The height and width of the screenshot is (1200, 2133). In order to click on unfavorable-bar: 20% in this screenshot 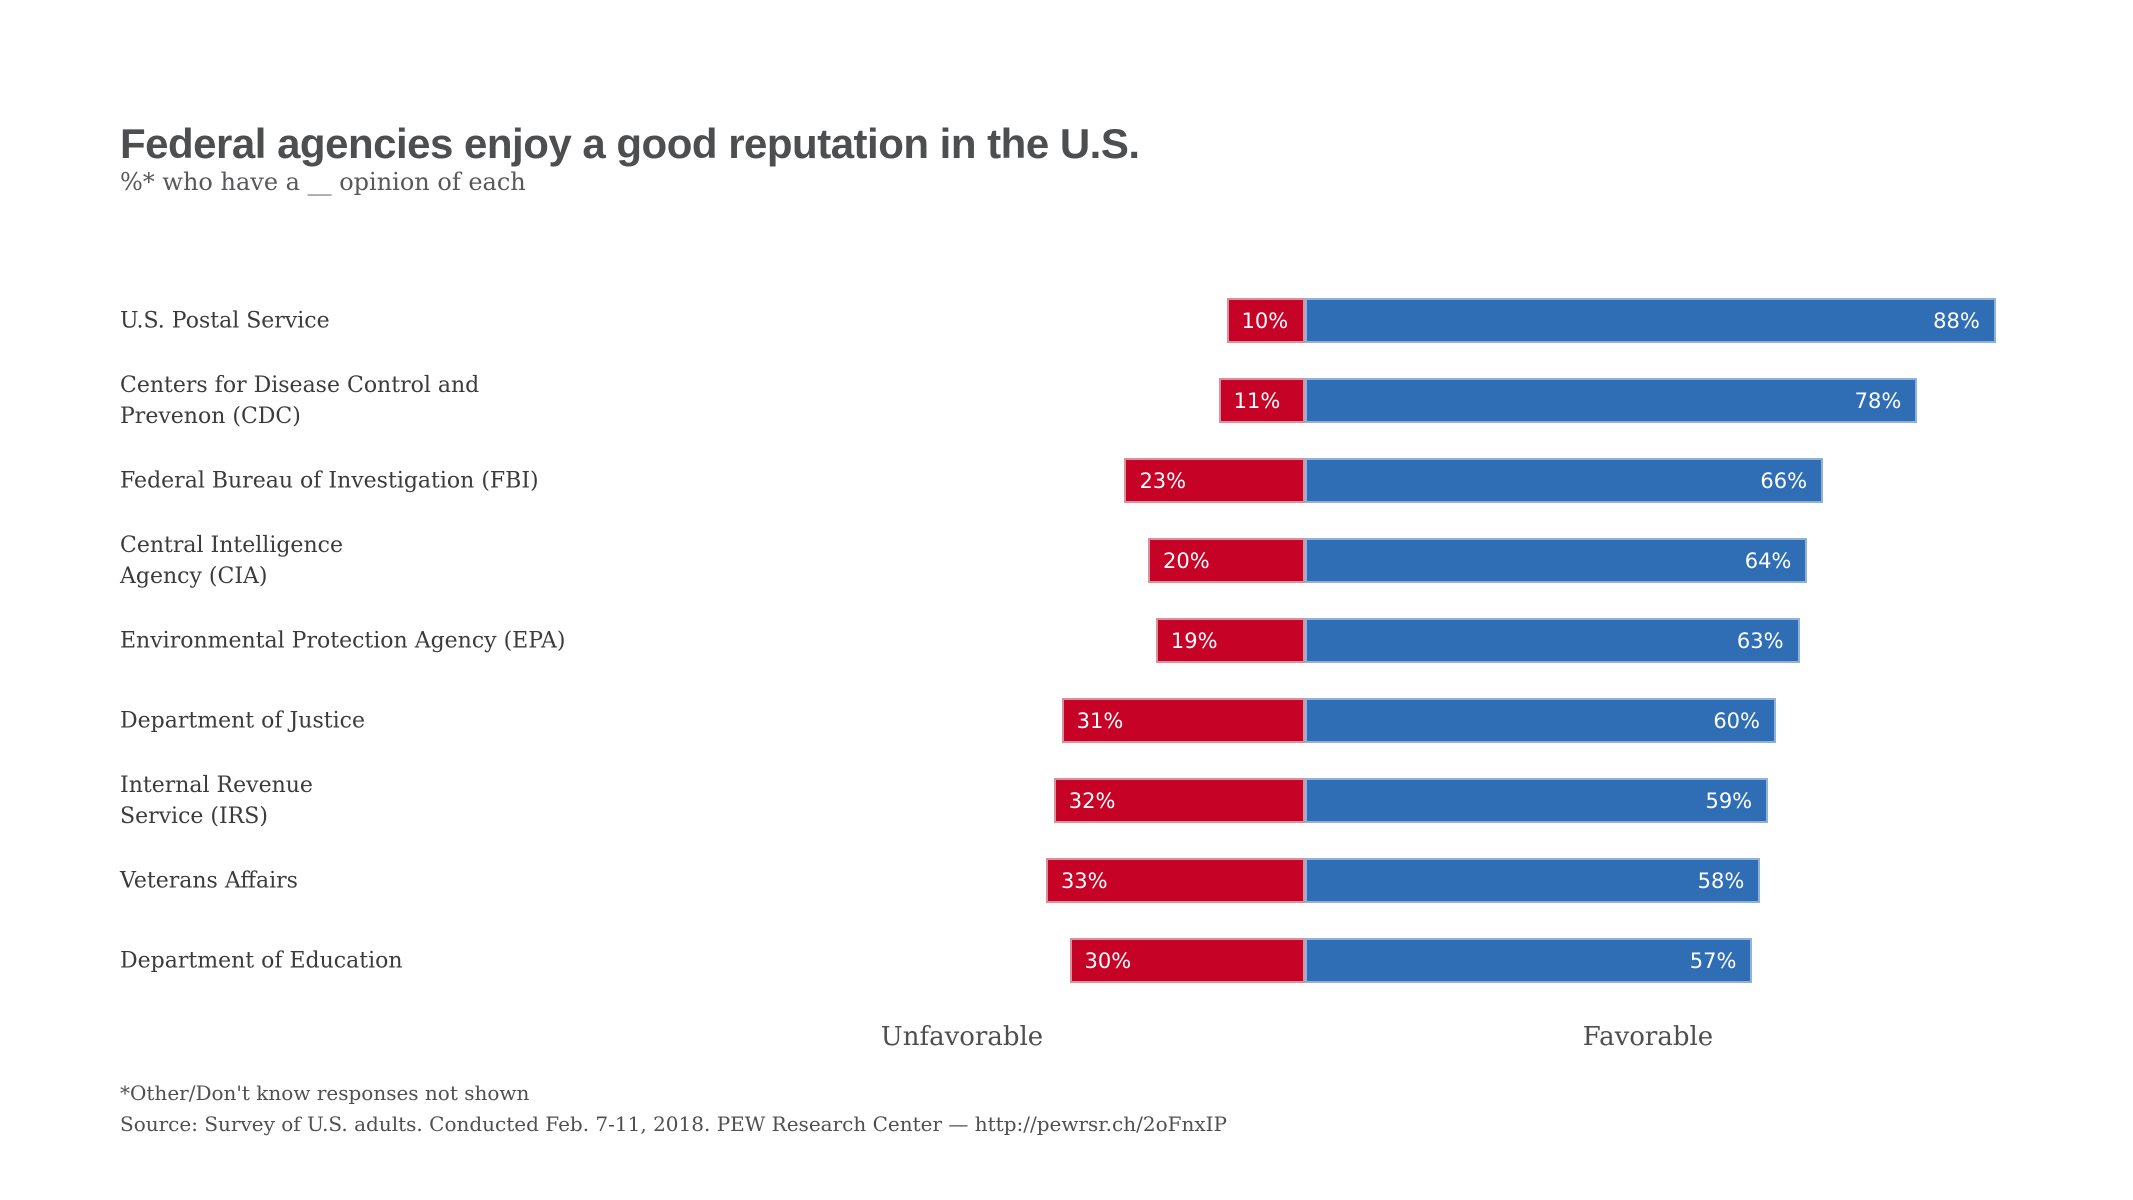, I will do `click(1226, 560)`.